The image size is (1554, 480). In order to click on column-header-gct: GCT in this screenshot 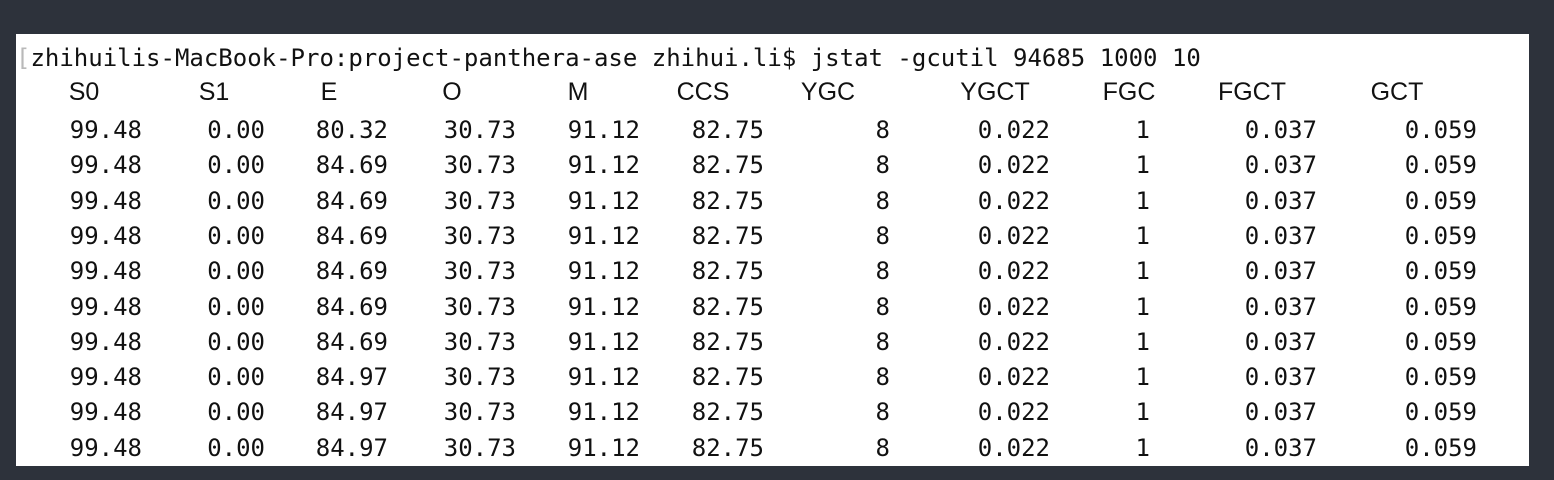, I will do `click(1397, 92)`.